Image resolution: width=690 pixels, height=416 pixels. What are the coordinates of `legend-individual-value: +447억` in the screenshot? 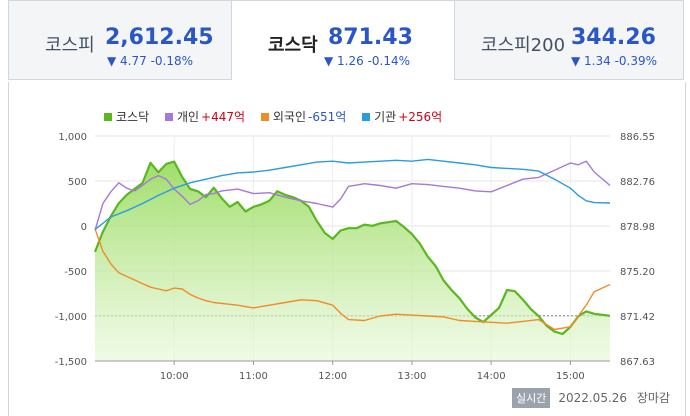 It's located at (223, 117).